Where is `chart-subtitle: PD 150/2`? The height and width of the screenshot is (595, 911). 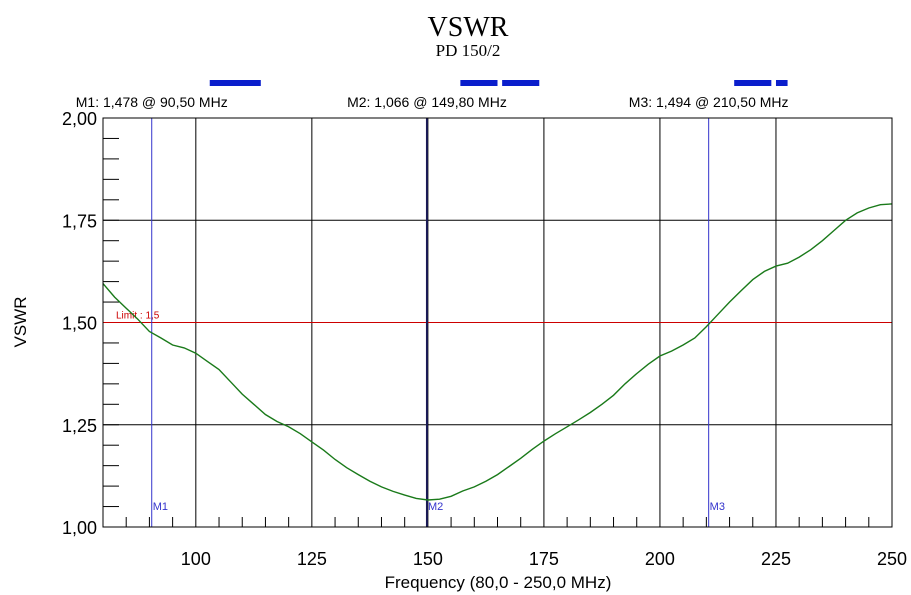
chart-subtitle: PD 150/2 is located at coordinates (468, 50).